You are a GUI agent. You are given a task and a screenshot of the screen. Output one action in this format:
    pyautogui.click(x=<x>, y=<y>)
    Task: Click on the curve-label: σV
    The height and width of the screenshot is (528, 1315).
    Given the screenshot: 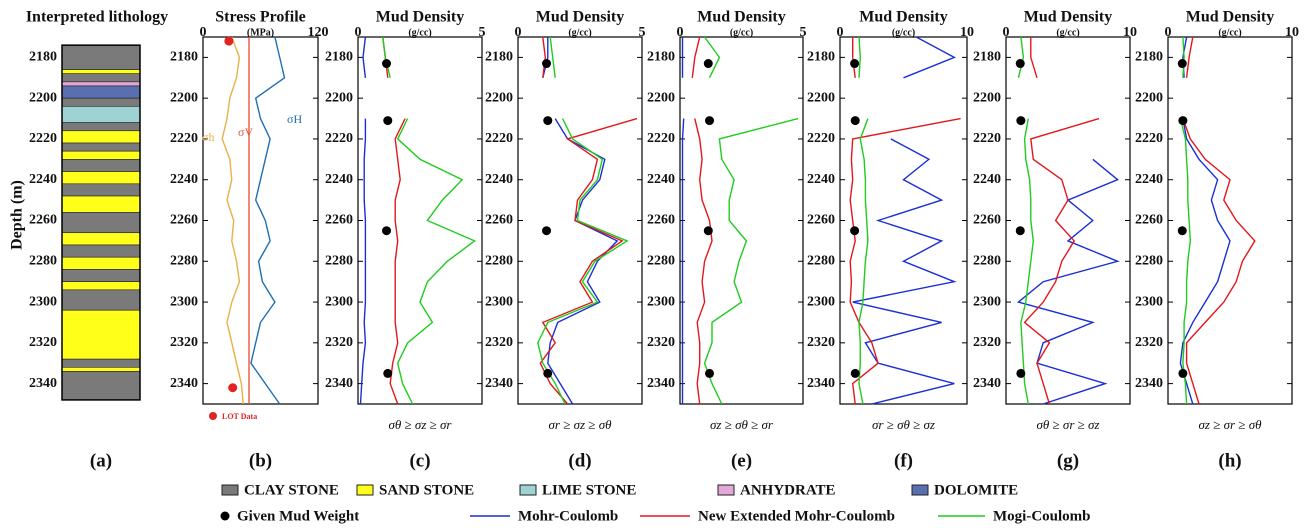 What is the action you would take?
    pyautogui.click(x=245, y=132)
    